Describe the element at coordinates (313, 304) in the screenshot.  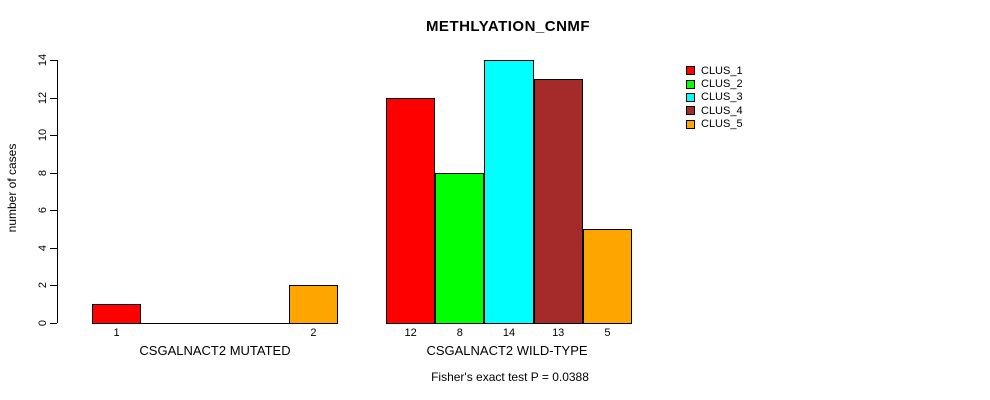
I see `bar-clus_5-group1` at that location.